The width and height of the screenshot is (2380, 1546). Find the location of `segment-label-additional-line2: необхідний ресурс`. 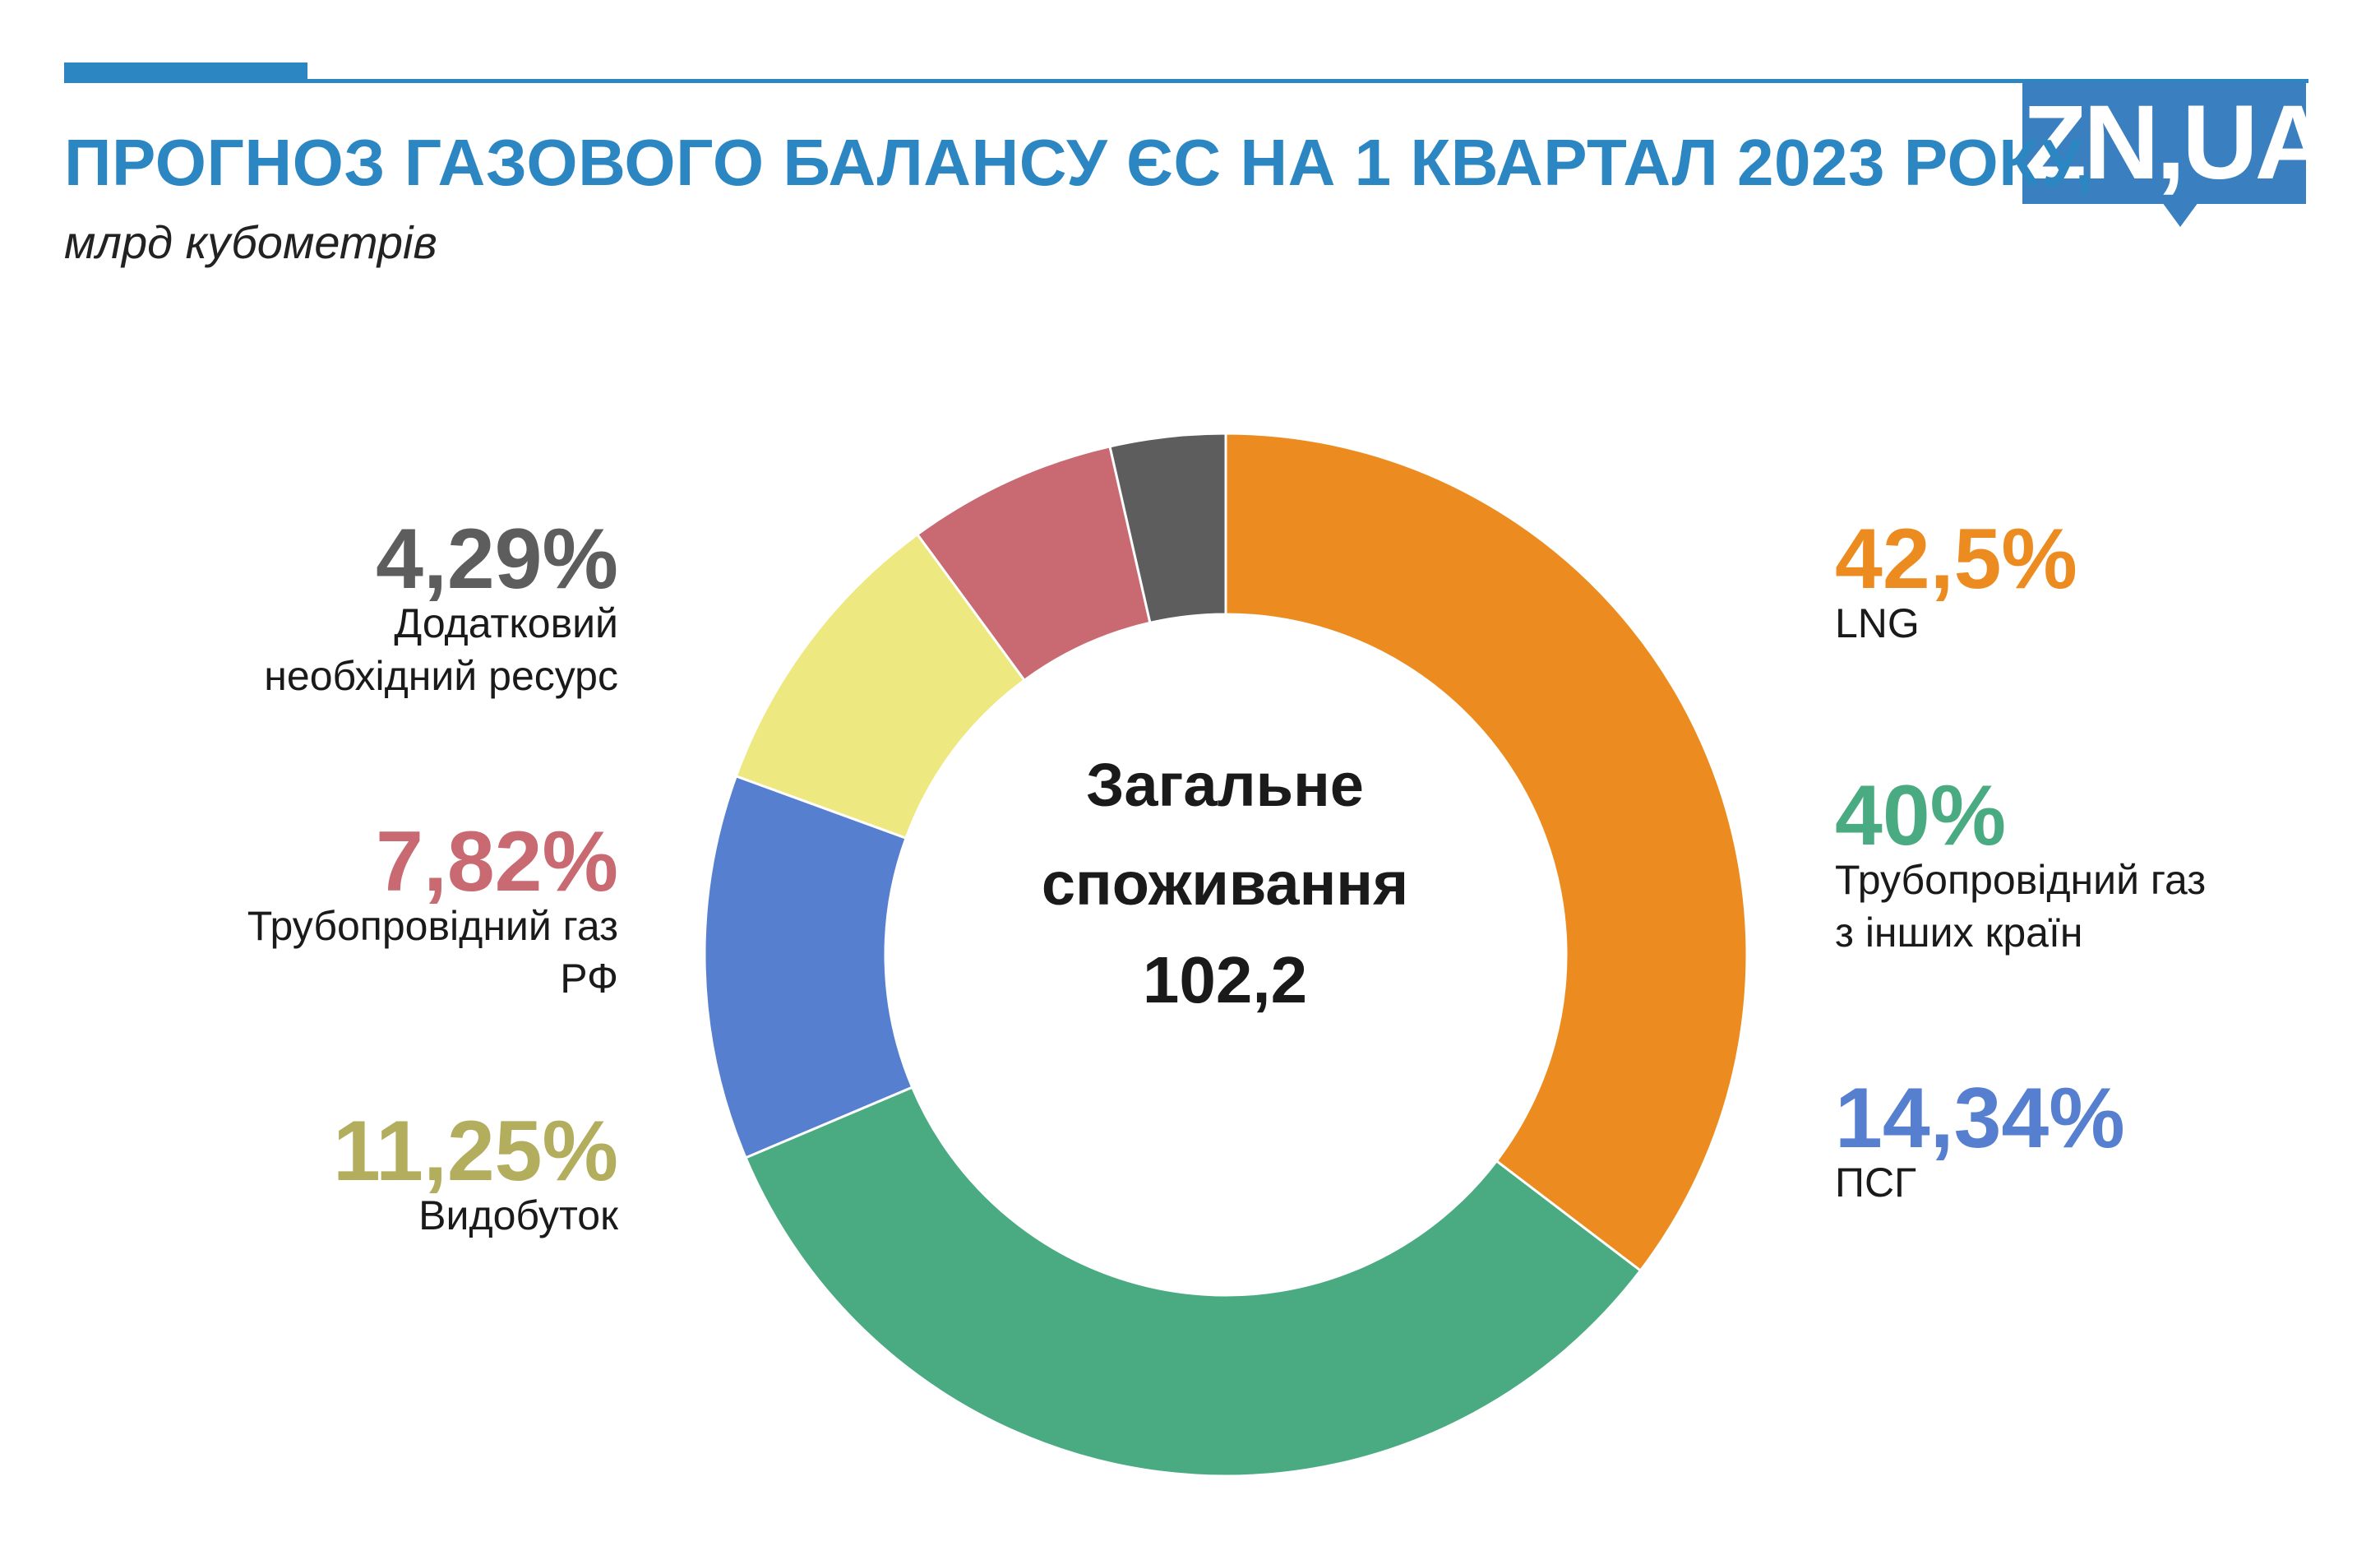

segment-label-additional-line2: необхідний ресурс is located at coordinates (441, 676).